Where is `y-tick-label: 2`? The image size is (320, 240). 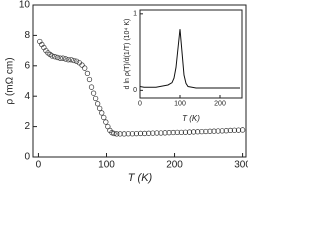
y-tick-label: 2 is located at coordinates (27, 126).